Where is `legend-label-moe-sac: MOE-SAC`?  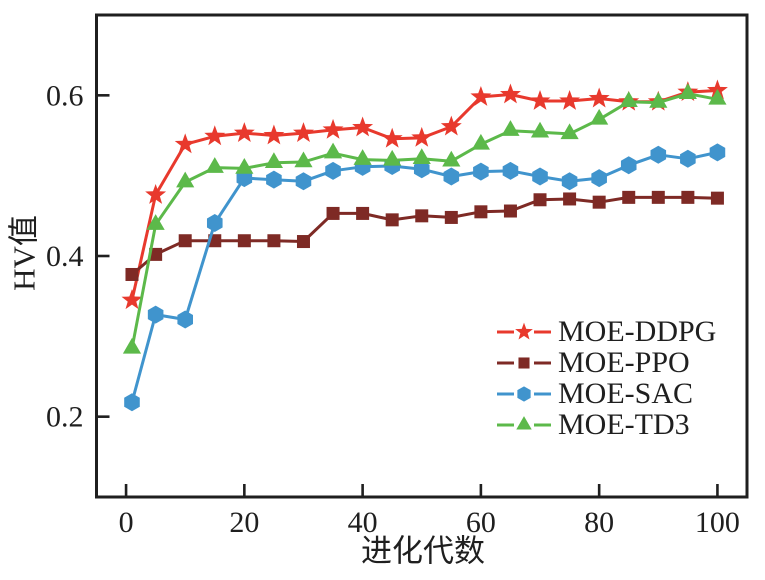 legend-label-moe-sac: MOE-SAC is located at coordinates (626, 393).